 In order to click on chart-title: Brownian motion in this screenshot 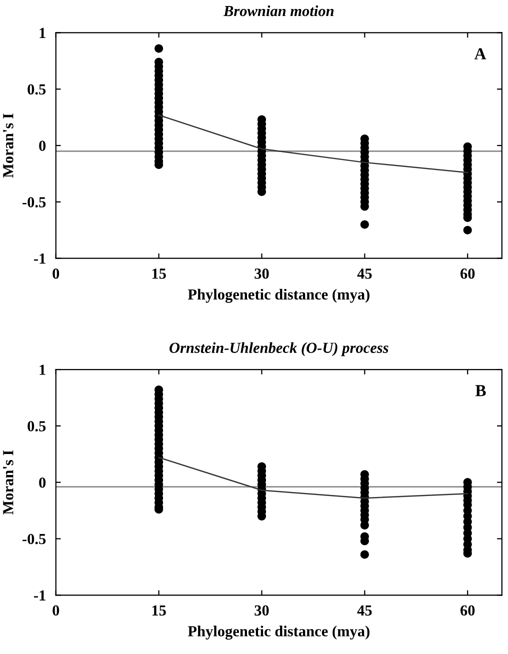, I will do `click(278, 10)`.